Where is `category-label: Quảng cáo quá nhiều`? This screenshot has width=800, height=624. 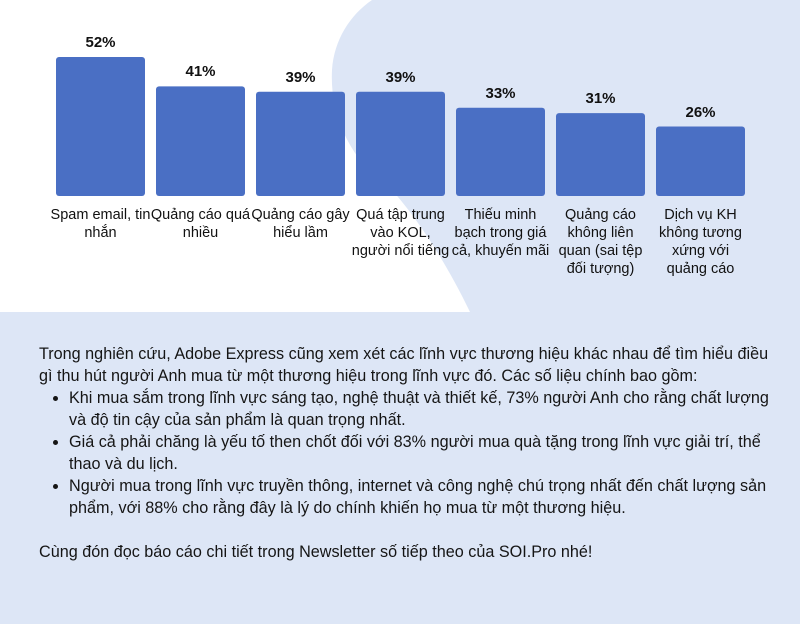 category-label: Quảng cáo quá nhiều is located at coordinates (200, 224).